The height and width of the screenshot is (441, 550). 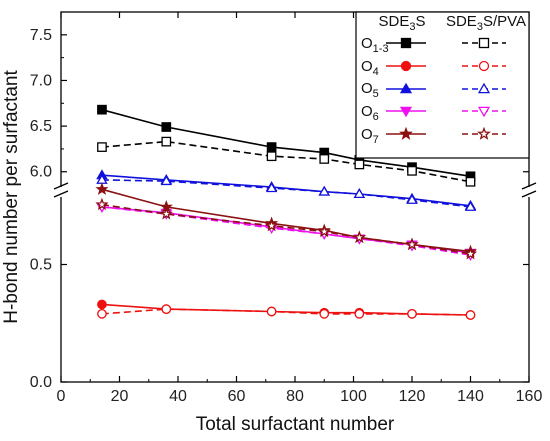 I want to click on data-point-o4-sde3s, so click(x=102, y=304).